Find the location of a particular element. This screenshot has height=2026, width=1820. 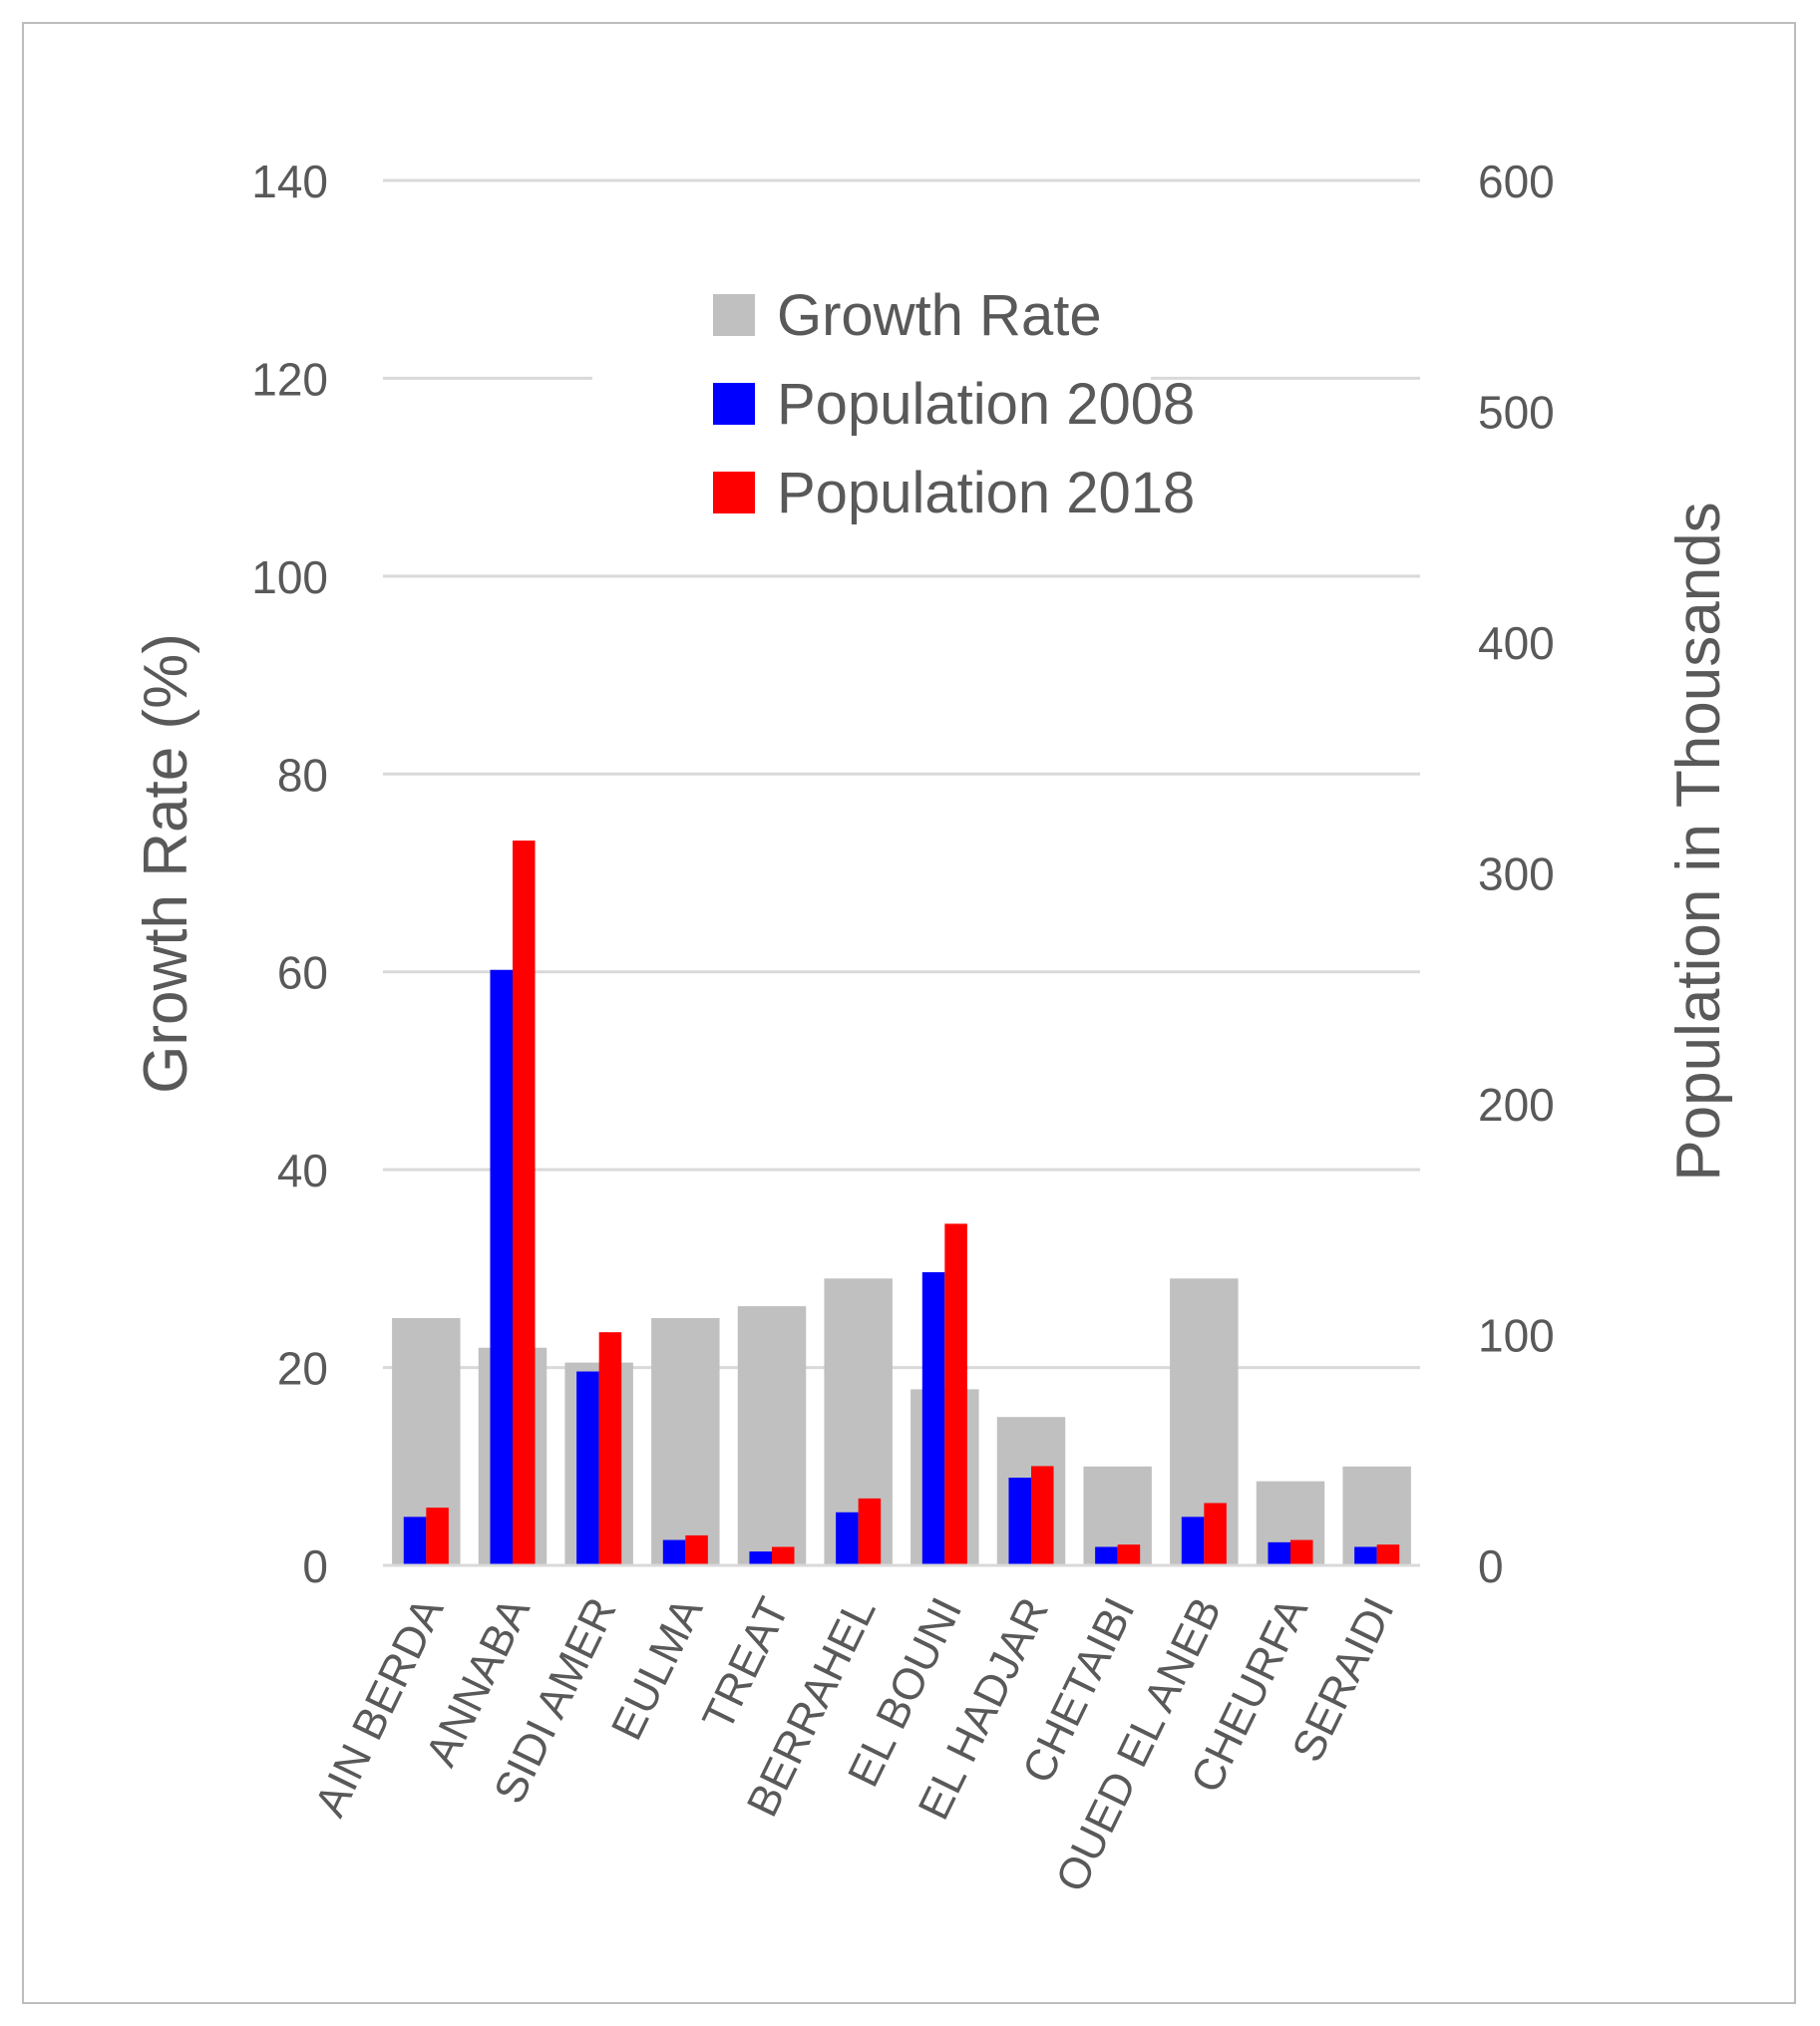

right-axis-title: Population in Thousands is located at coordinates (1698, 841).